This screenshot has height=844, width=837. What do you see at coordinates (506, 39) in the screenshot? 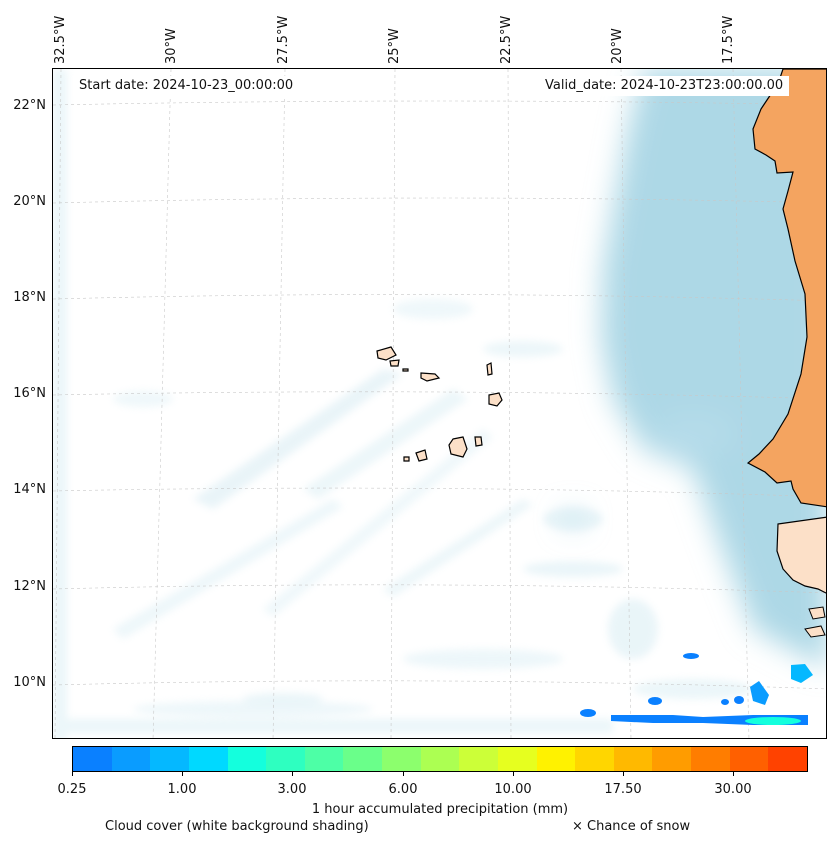
I see `lon-label-22-5w: 22.5°W` at bounding box center [506, 39].